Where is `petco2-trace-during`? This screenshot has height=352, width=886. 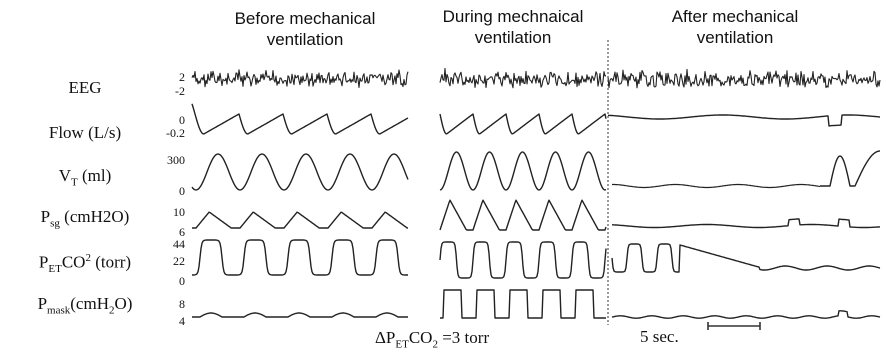 petco2-trace-during is located at coordinates (523, 260).